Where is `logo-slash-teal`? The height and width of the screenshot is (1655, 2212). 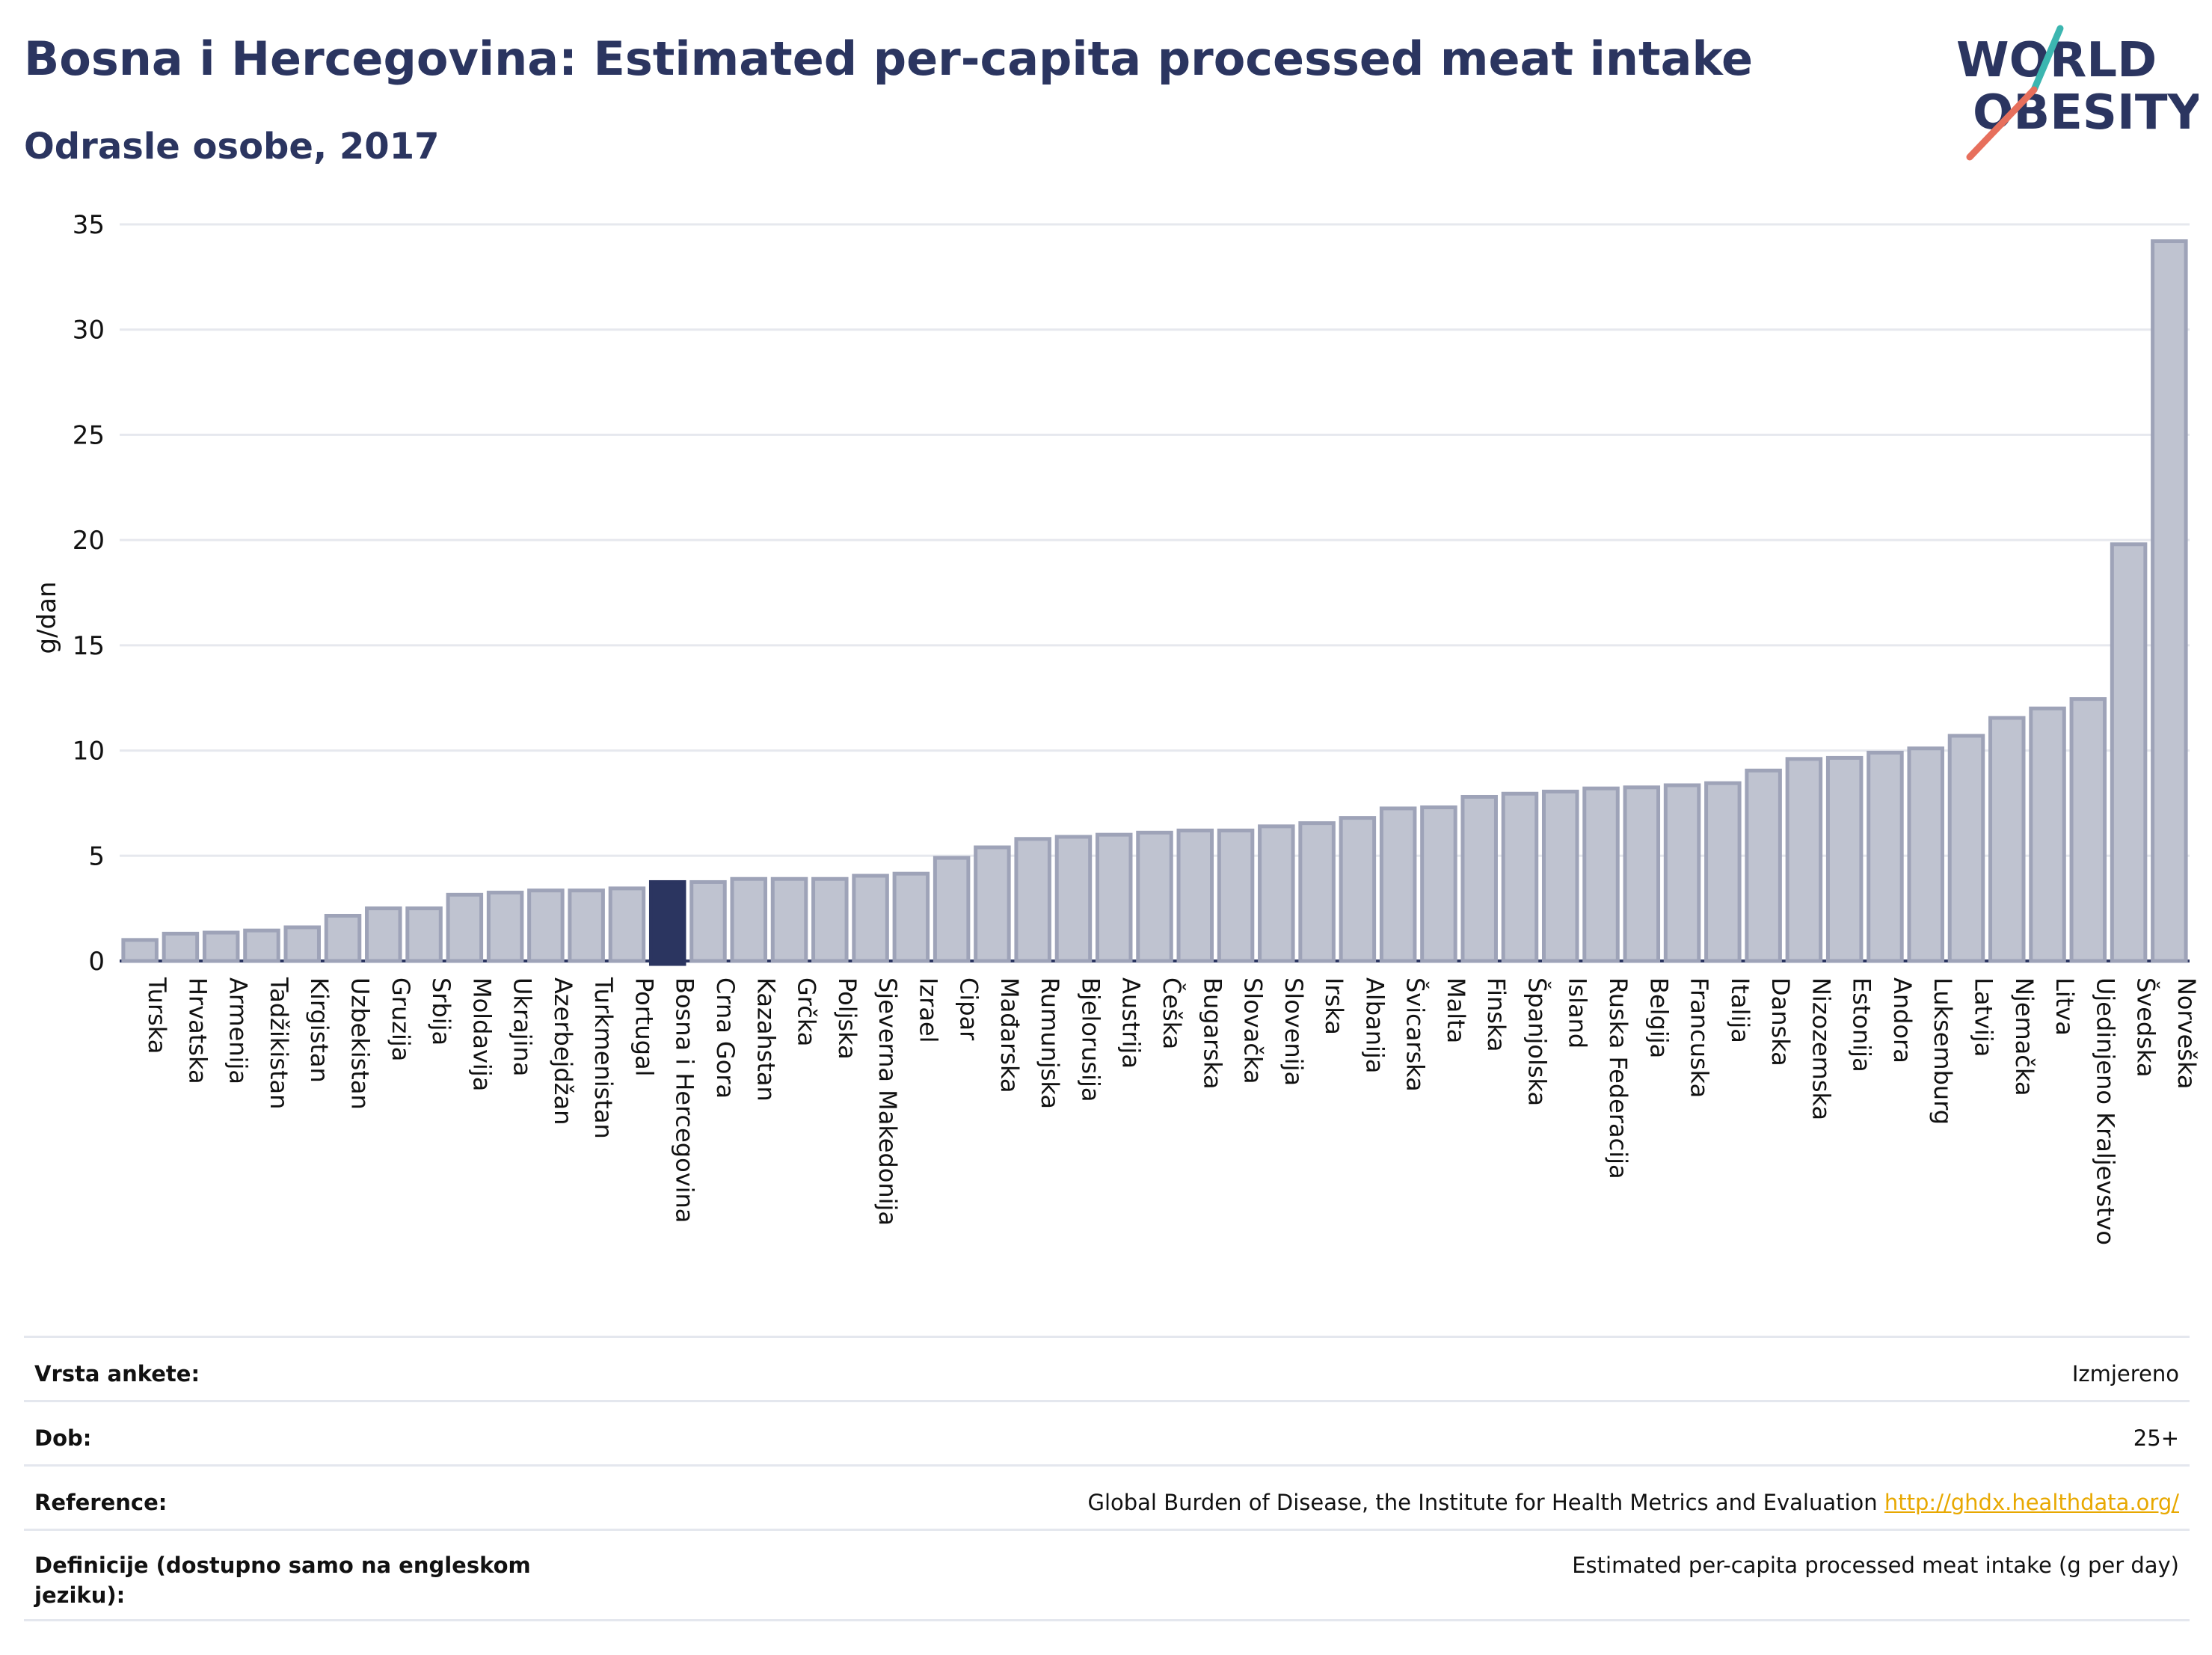 logo-slash-teal is located at coordinates (2047, 59).